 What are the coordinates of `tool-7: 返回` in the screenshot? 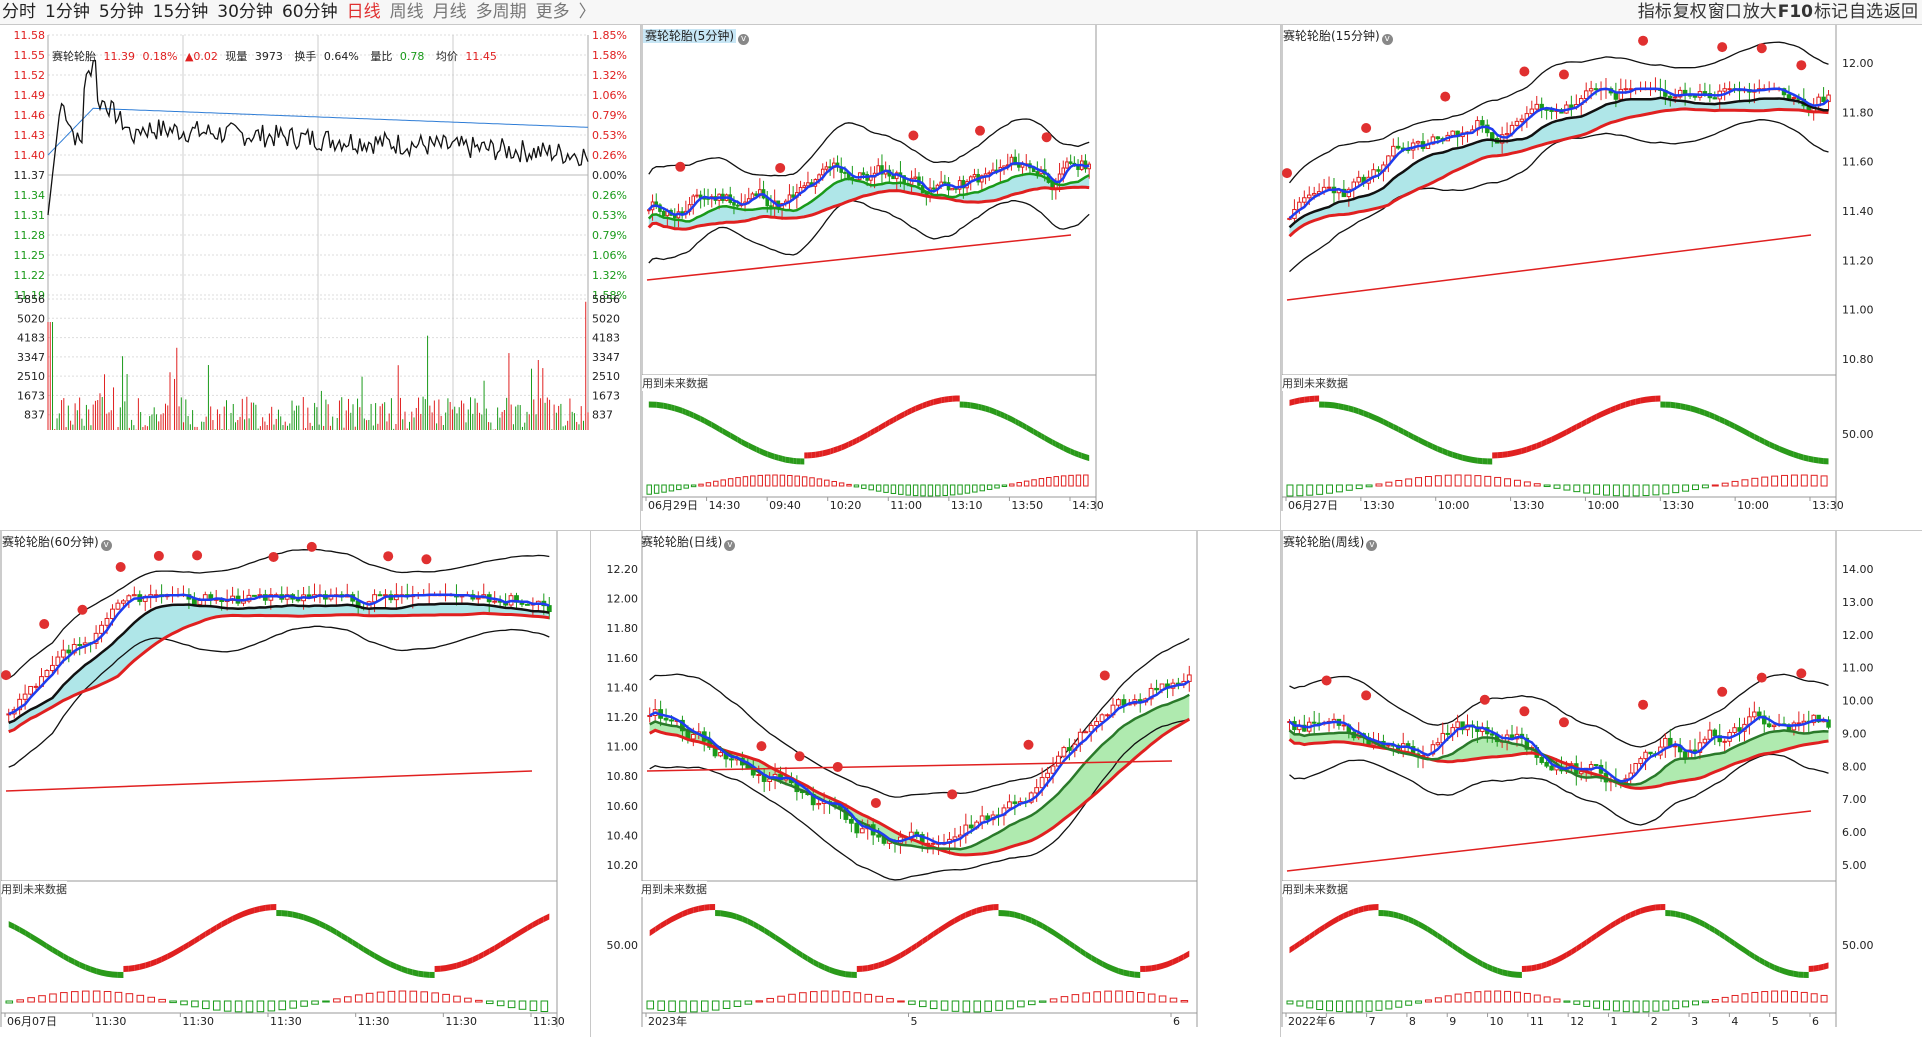 It's located at (1901, 12).